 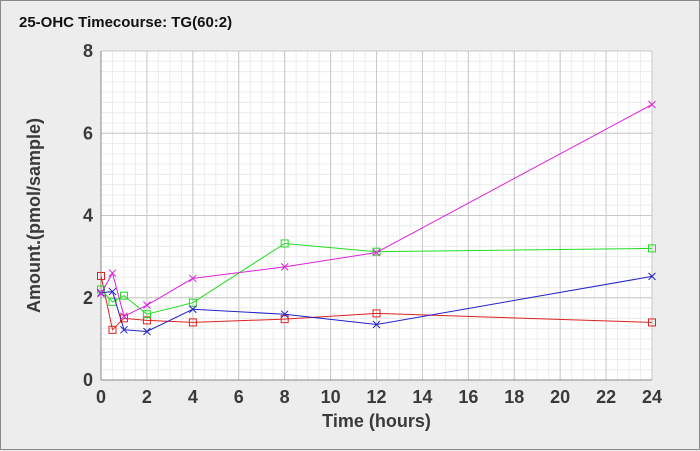 I want to click on y-tick-label: 6, so click(x=88, y=133).